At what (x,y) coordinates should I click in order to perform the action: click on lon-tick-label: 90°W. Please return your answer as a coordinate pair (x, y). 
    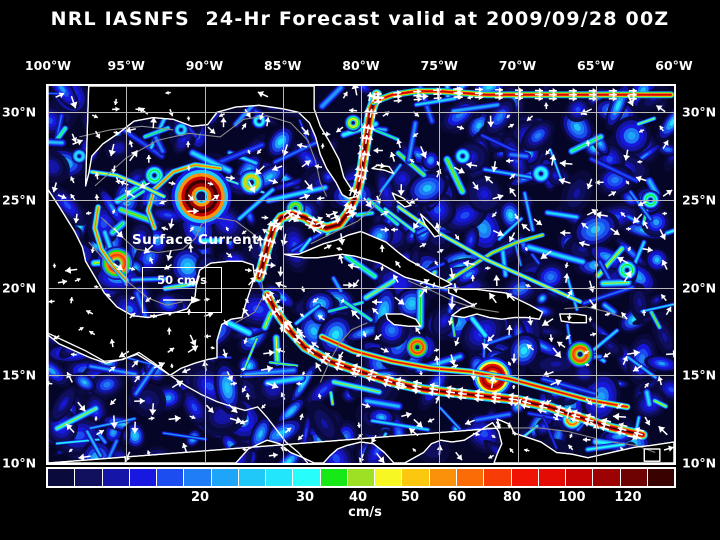
    Looking at the image, I should click on (204, 65).